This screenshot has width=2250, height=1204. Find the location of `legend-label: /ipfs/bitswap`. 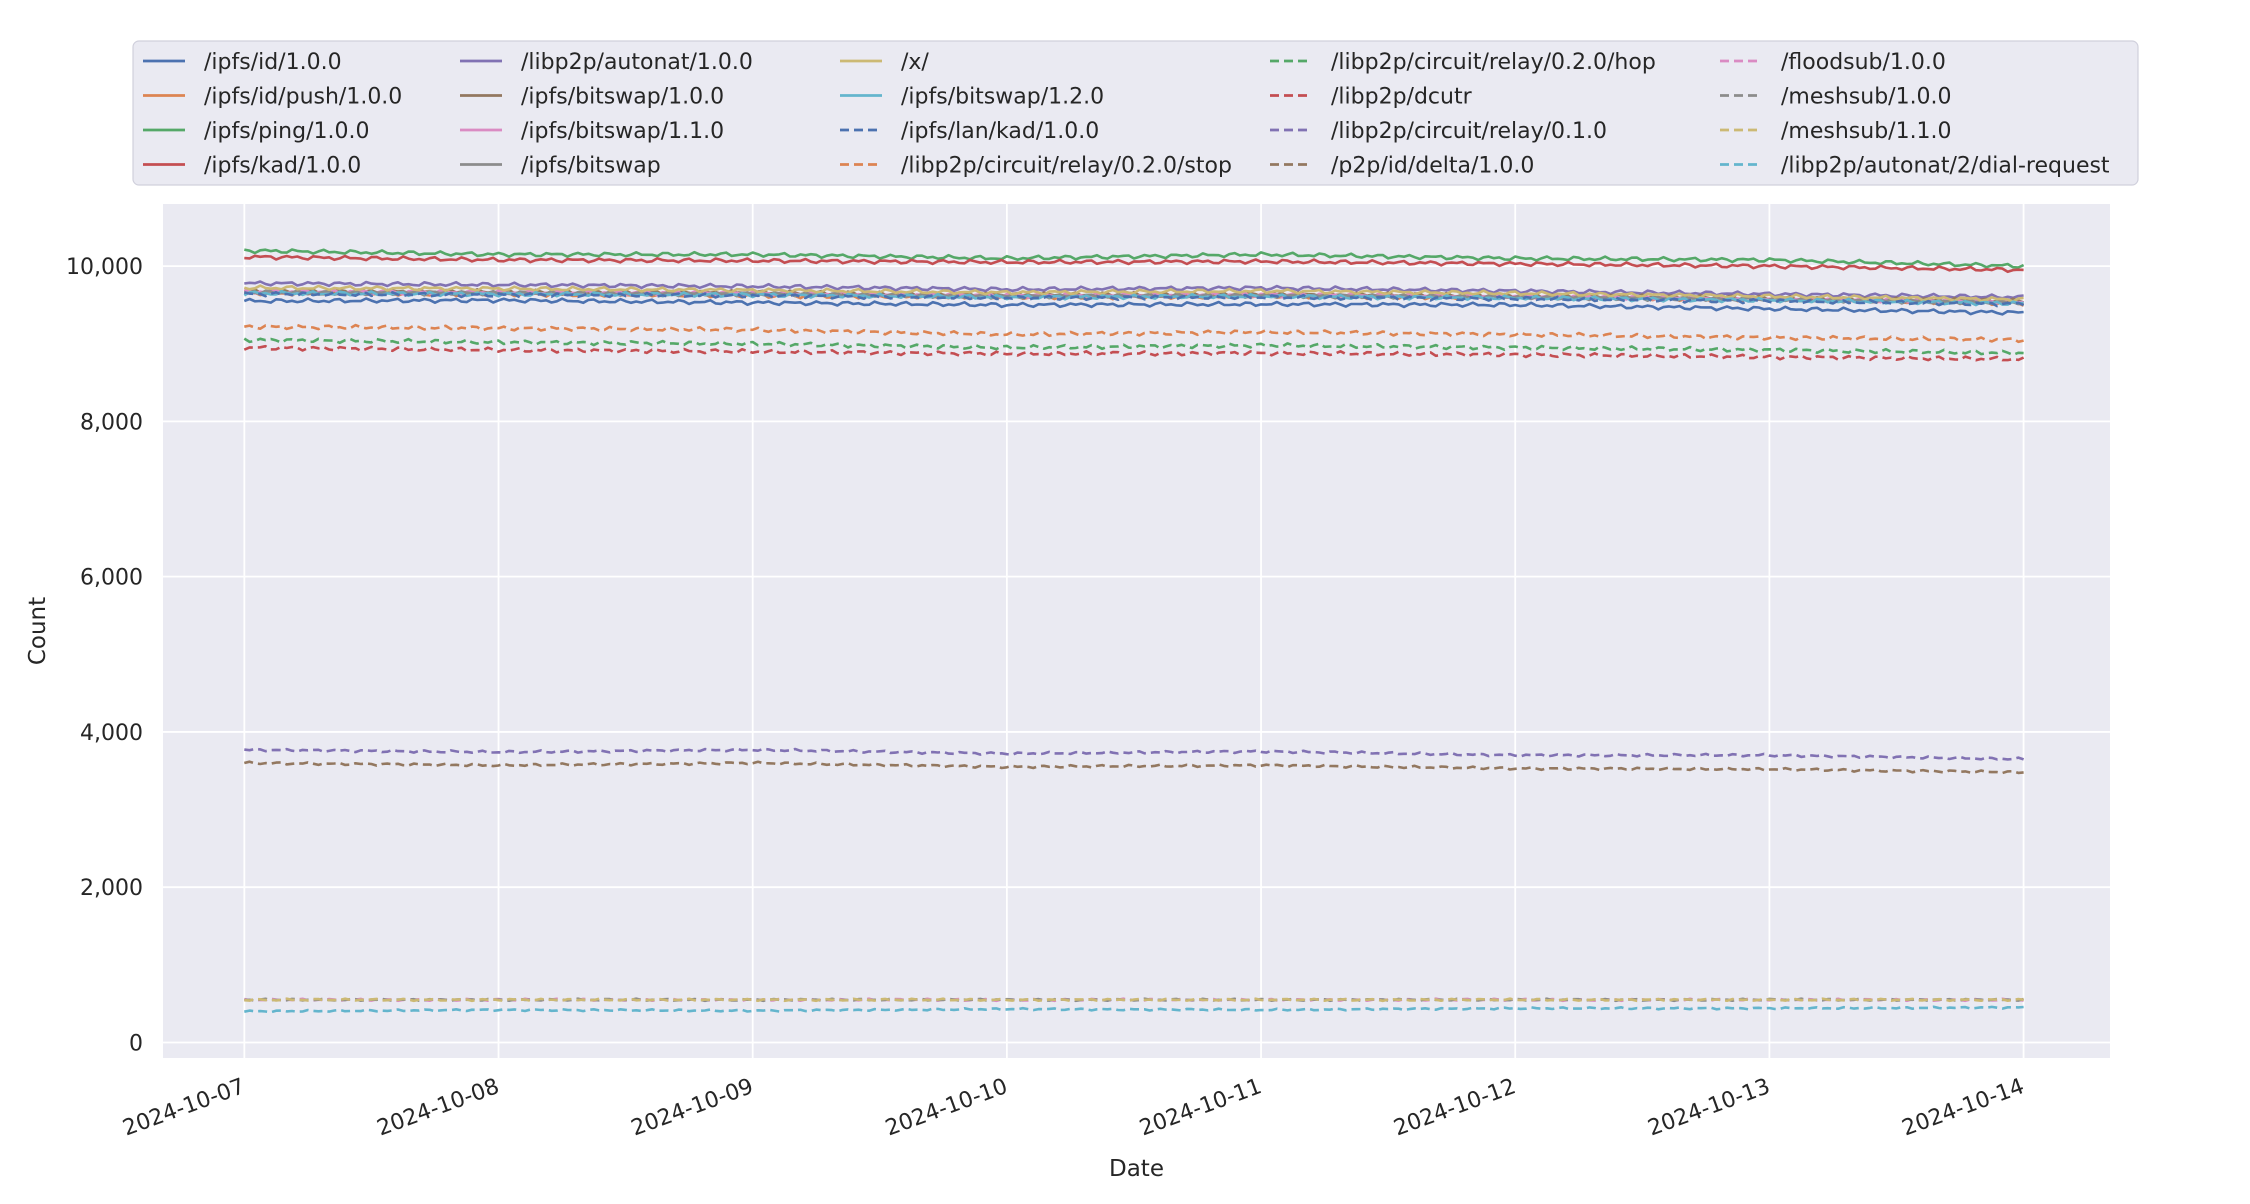

legend-label: /ipfs/bitswap is located at coordinates (591, 166).